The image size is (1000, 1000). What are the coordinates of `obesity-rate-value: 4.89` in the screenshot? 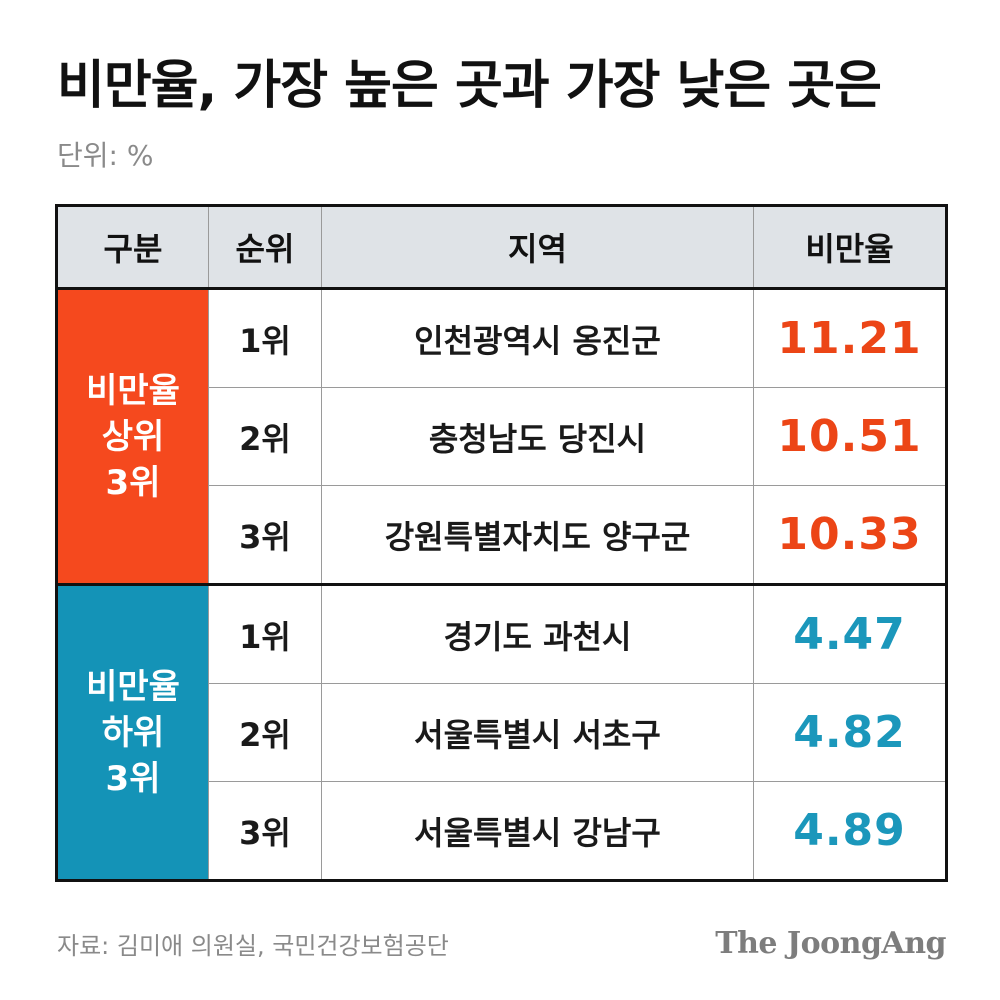 It's located at (850, 831).